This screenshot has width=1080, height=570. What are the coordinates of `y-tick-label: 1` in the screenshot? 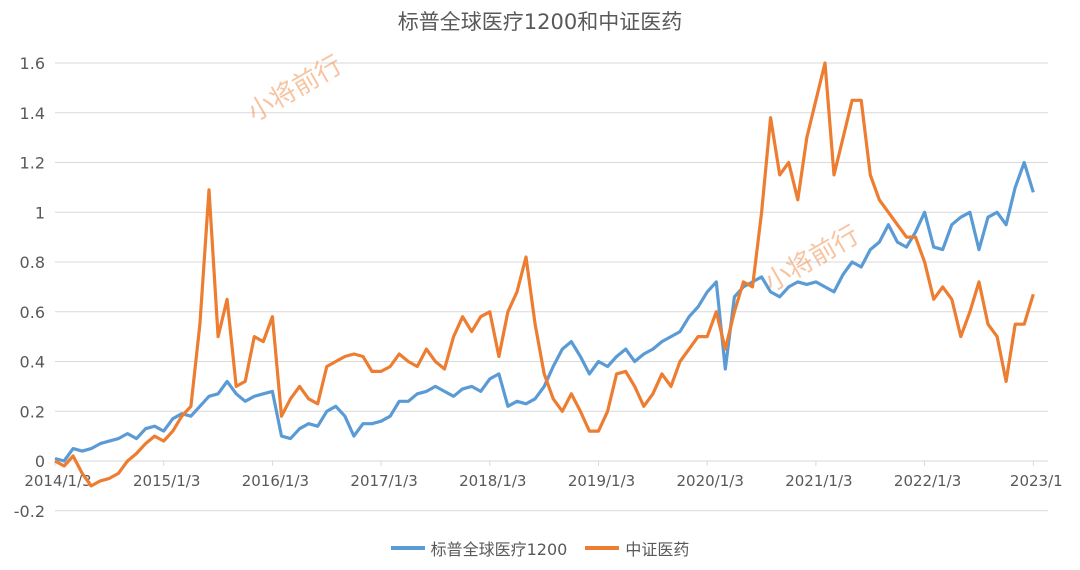 It's located at (40, 212).